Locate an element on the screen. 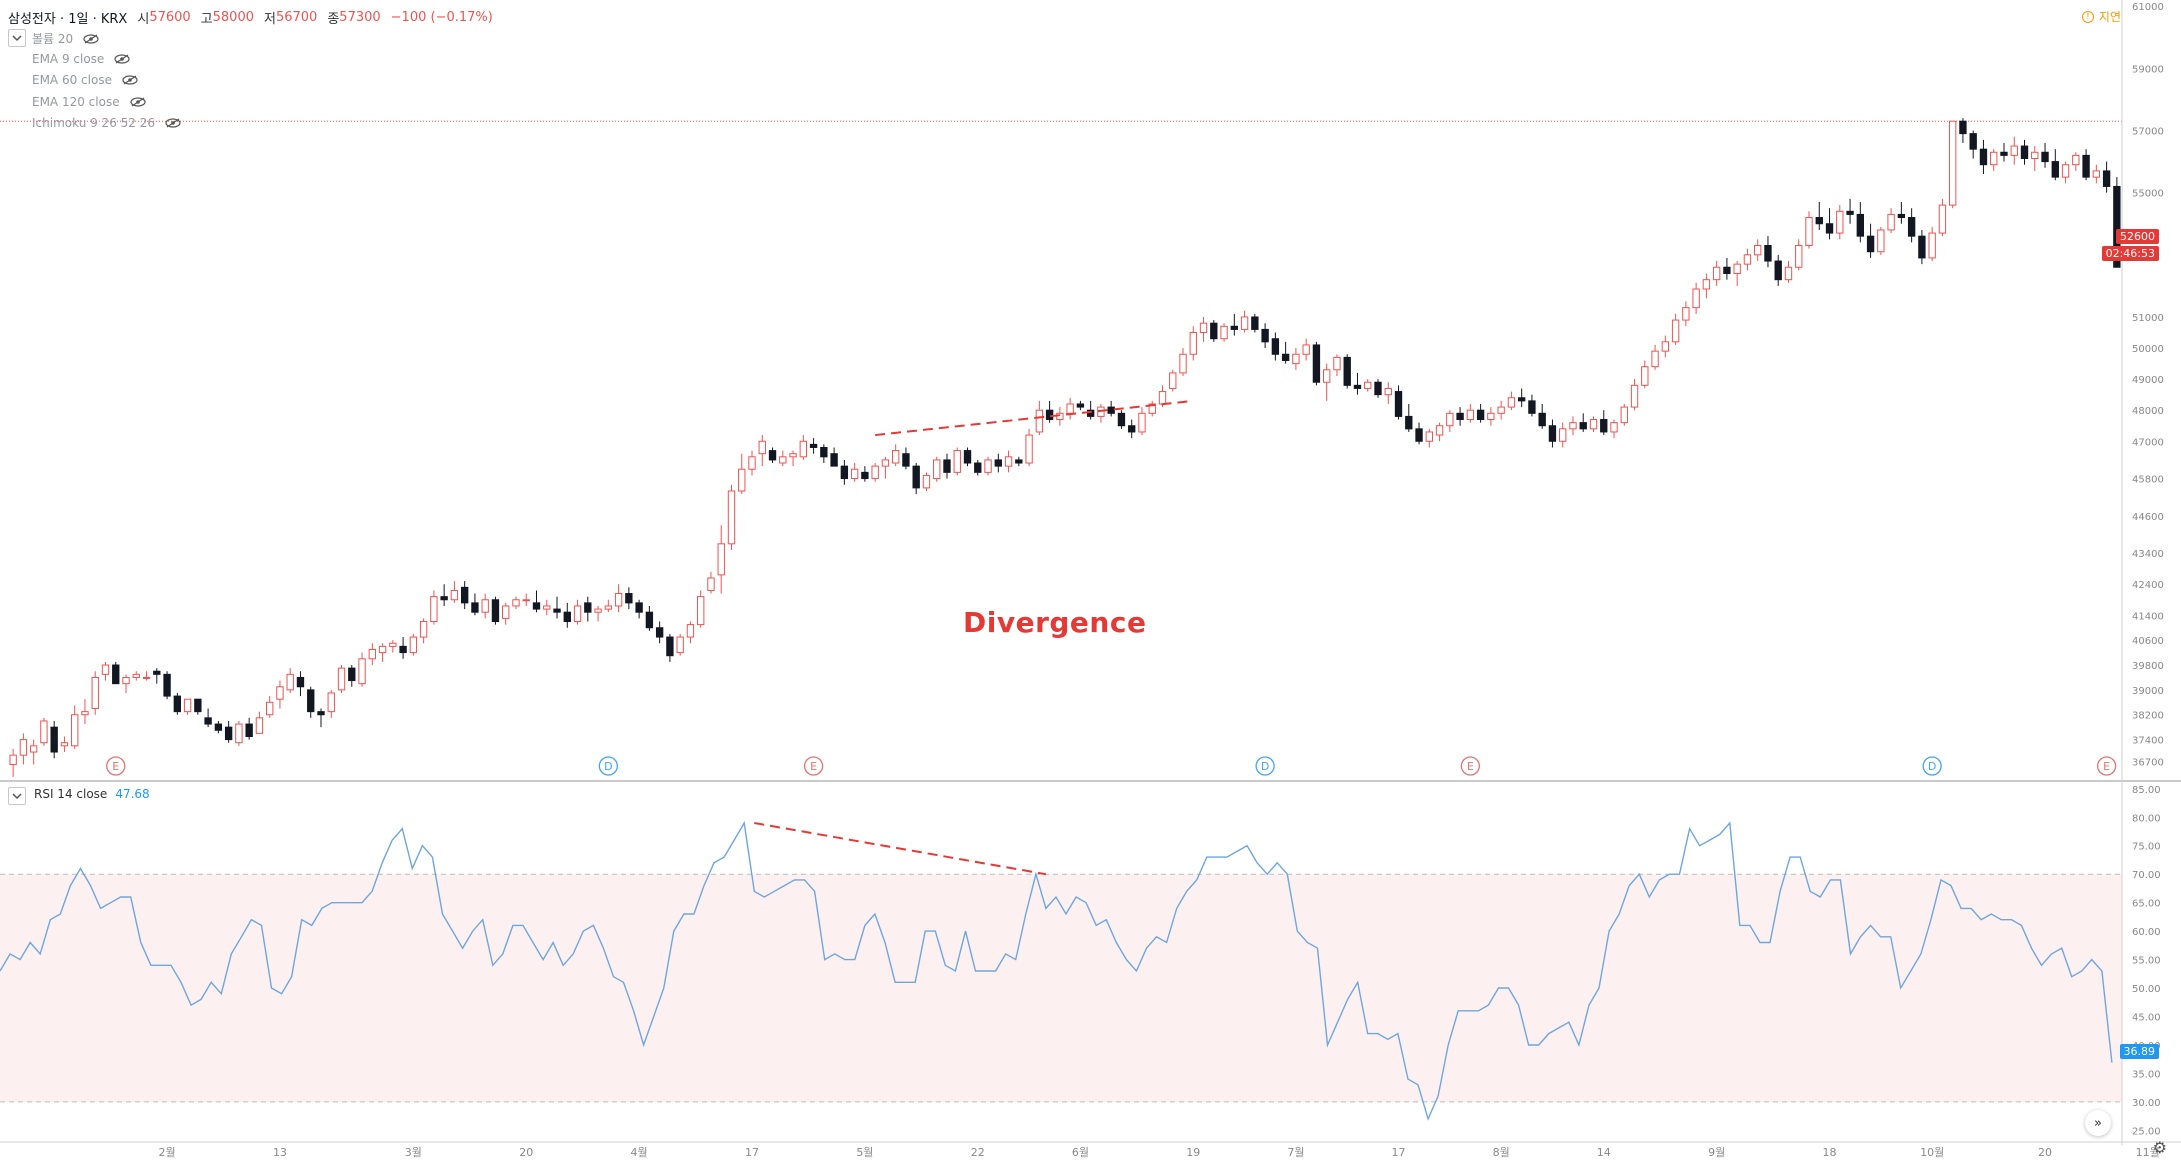 This screenshot has height=1165, width=2181. scroll-to-realtime-button: » is located at coordinates (2098, 1123).